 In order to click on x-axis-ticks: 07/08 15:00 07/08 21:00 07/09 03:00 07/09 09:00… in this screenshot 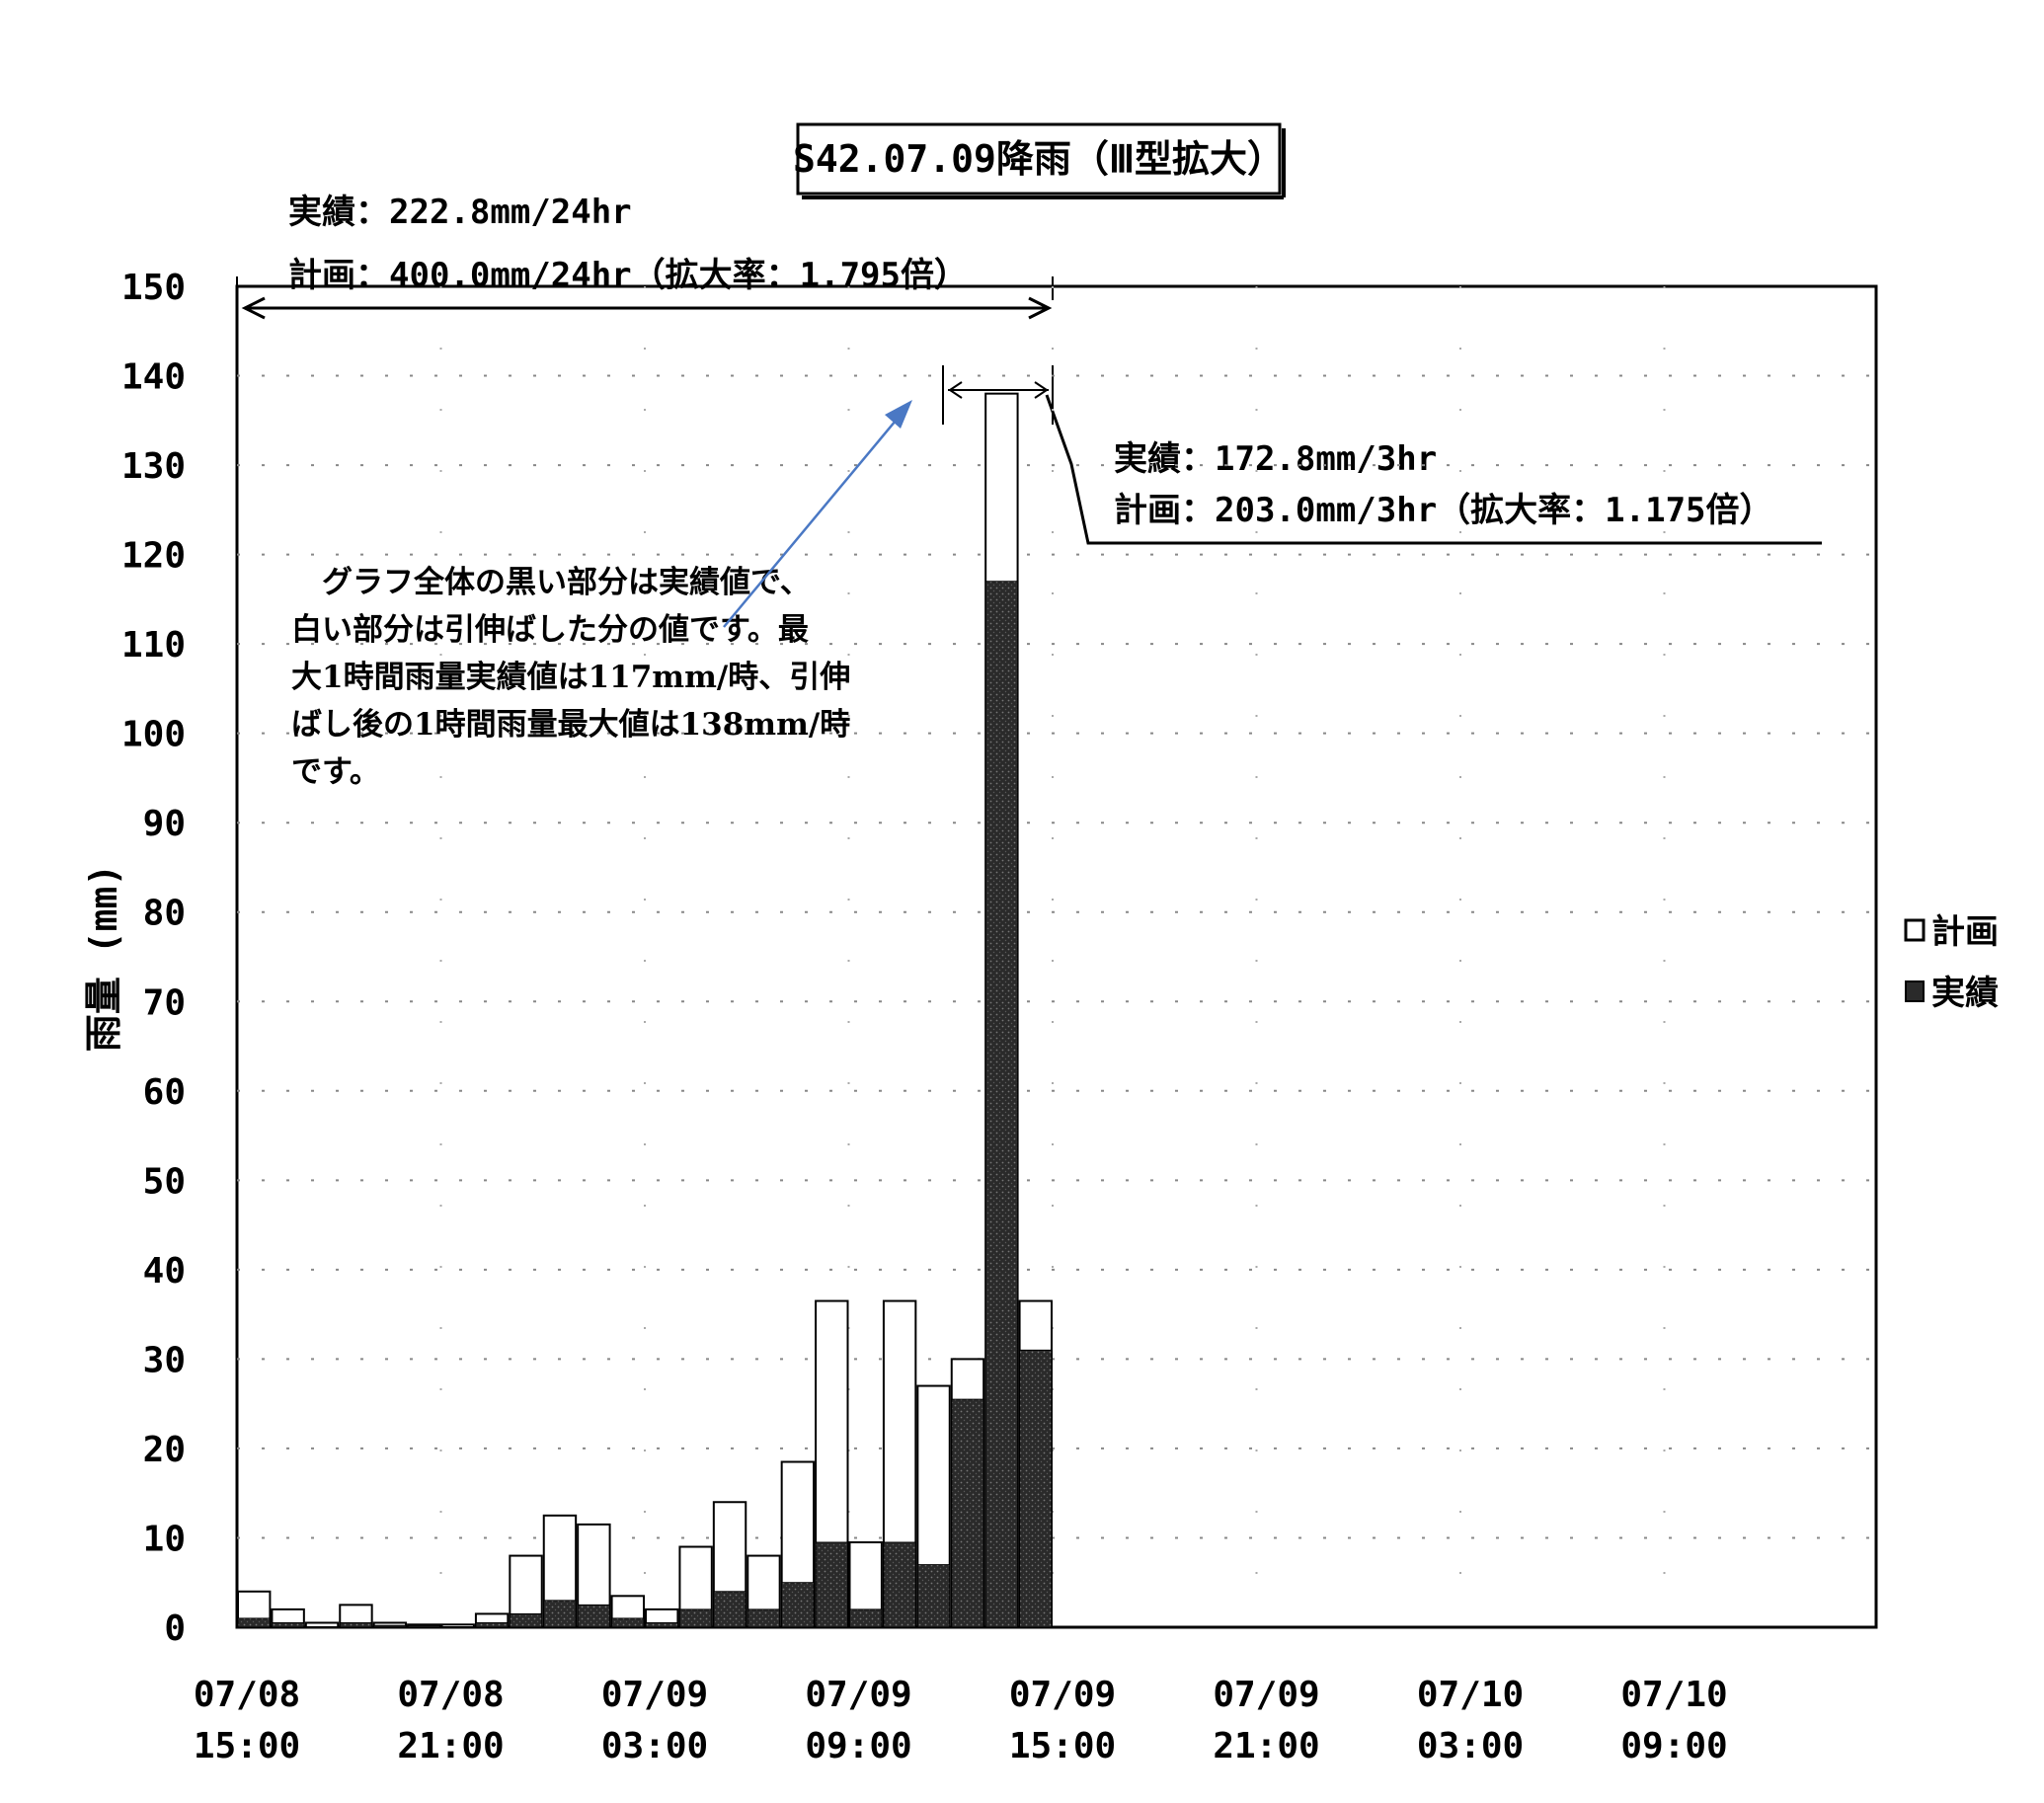, I will do `click(961, 1720)`.